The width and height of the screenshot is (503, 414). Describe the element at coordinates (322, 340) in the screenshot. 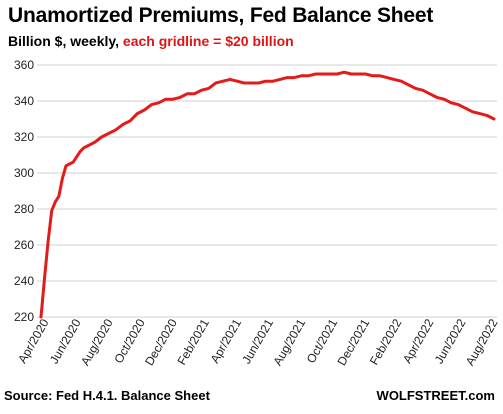

I see `x-tick-label: Oct/2021` at that location.